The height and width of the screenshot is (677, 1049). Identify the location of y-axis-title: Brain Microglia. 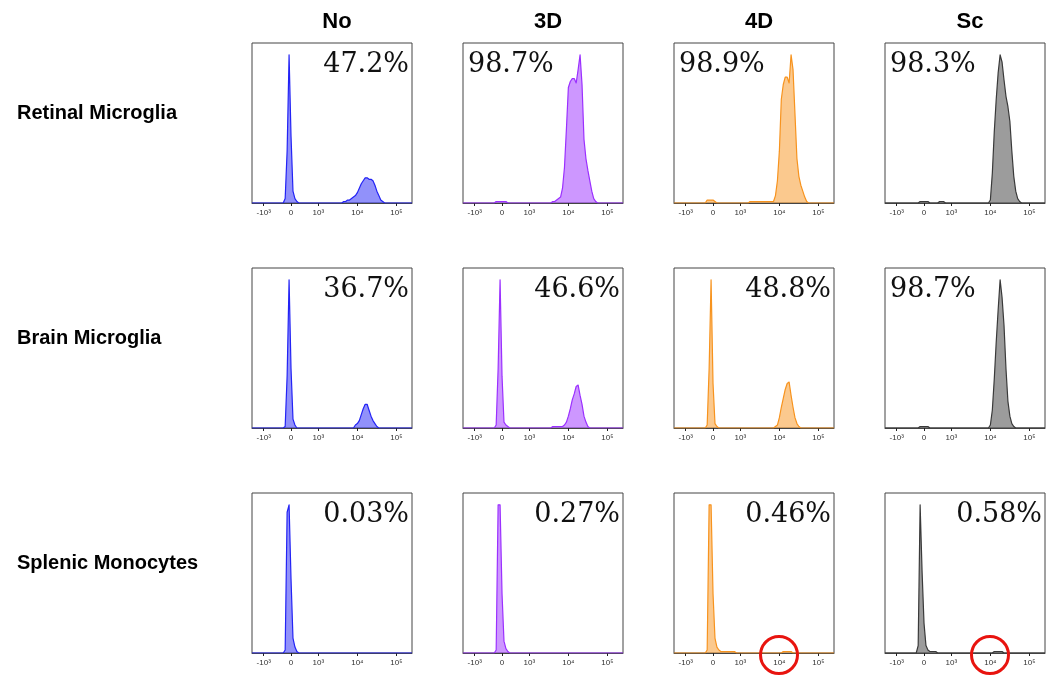
(90, 337).